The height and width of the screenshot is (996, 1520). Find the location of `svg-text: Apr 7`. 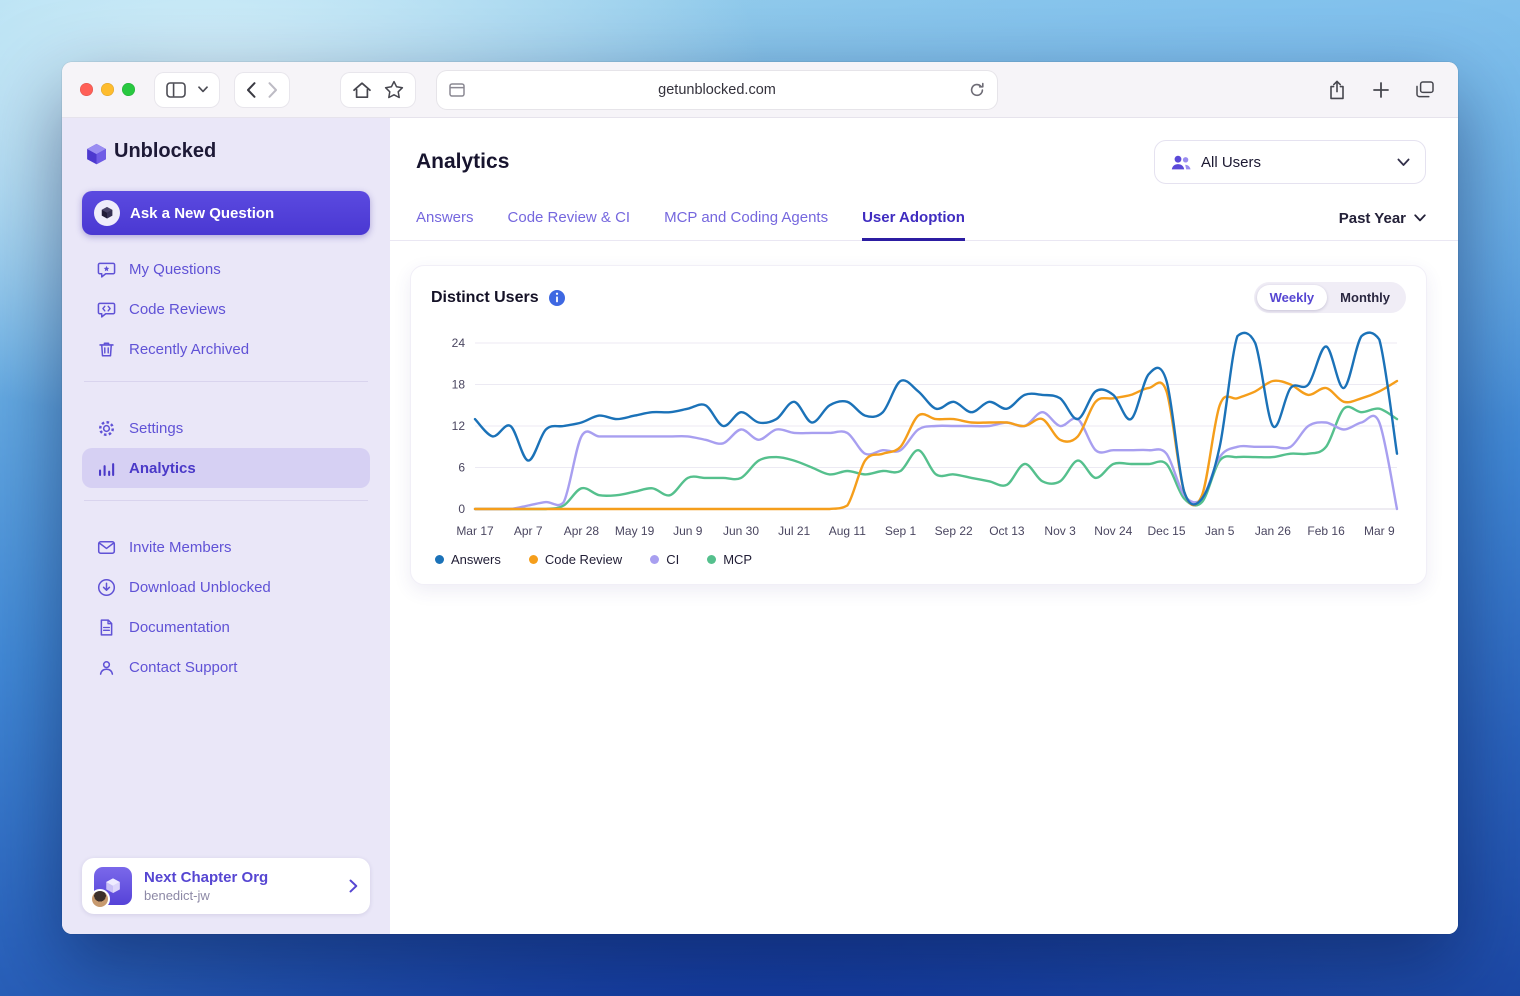

svg-text: Apr 7 is located at coordinates (528, 531).